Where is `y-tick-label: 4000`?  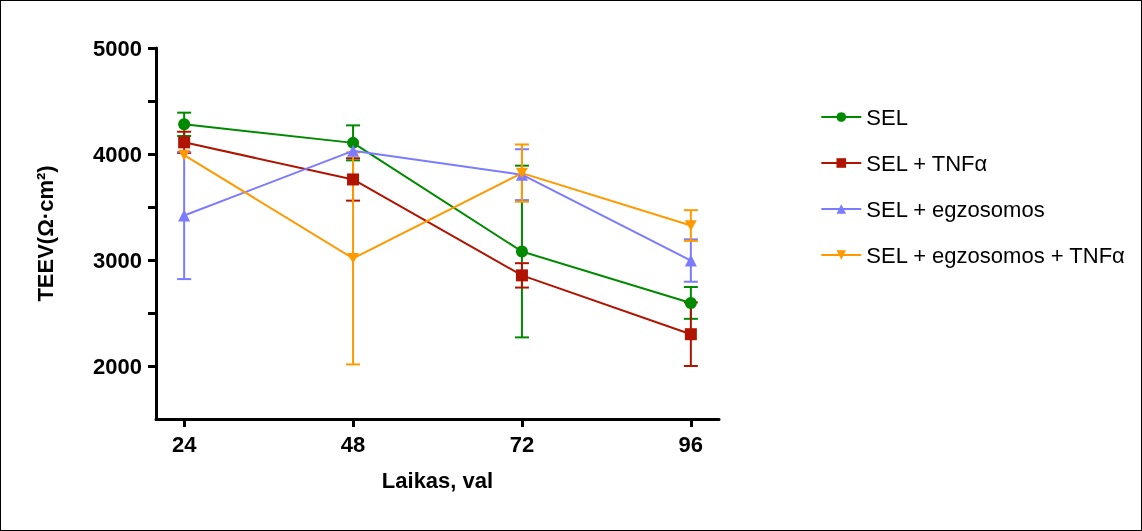
y-tick-label: 4000 is located at coordinates (117, 154).